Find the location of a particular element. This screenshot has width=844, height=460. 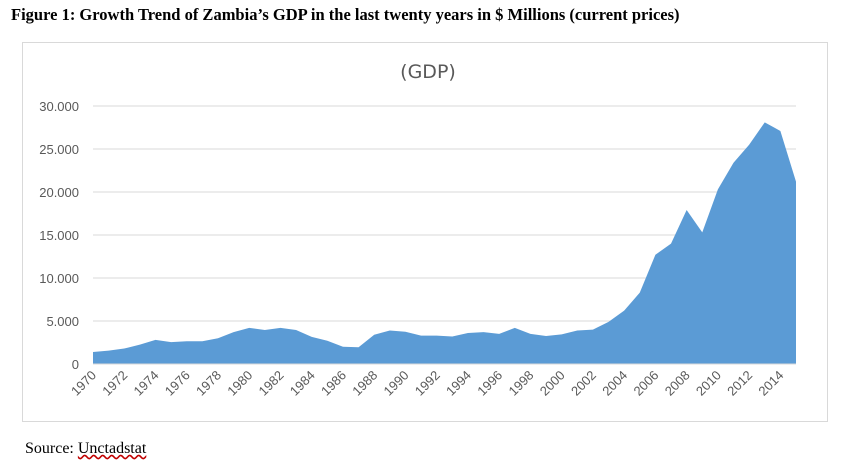

y-tick-label-4: 20.000 is located at coordinates (59, 192).